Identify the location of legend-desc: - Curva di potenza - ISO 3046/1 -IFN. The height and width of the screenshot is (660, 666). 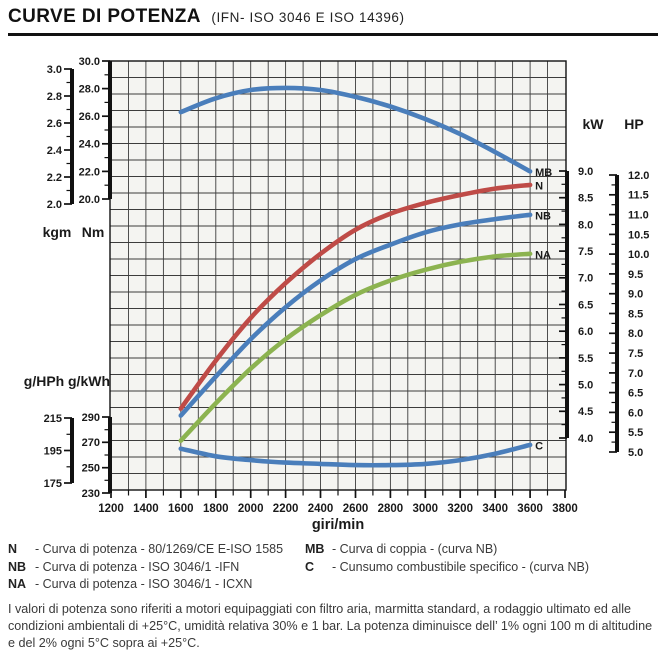
(137, 566).